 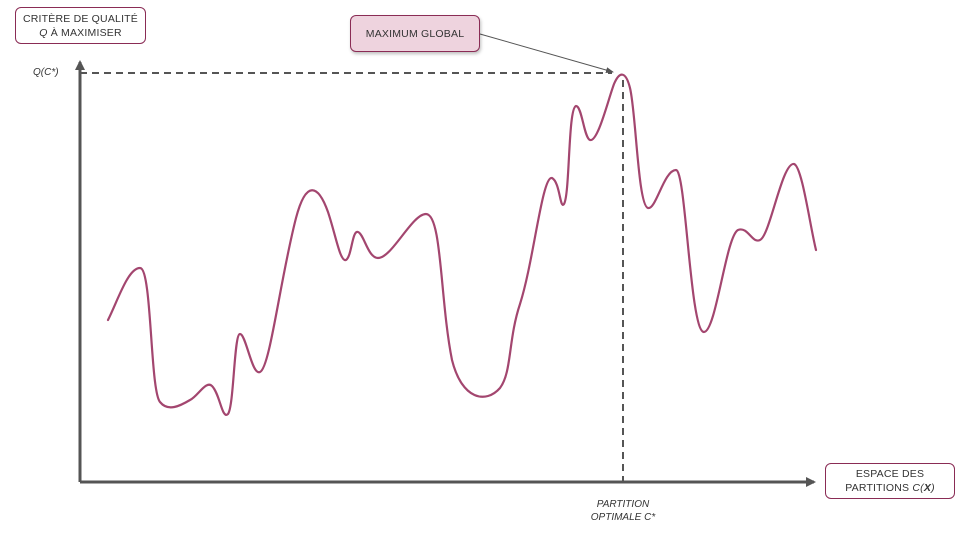 I want to click on q-variable: Q, so click(x=43, y=32).